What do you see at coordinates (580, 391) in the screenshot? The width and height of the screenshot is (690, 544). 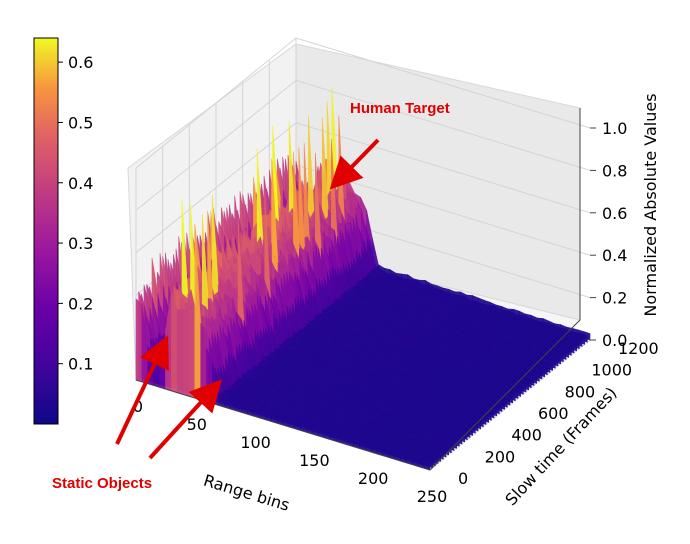 I see `y-tick-label: 800` at bounding box center [580, 391].